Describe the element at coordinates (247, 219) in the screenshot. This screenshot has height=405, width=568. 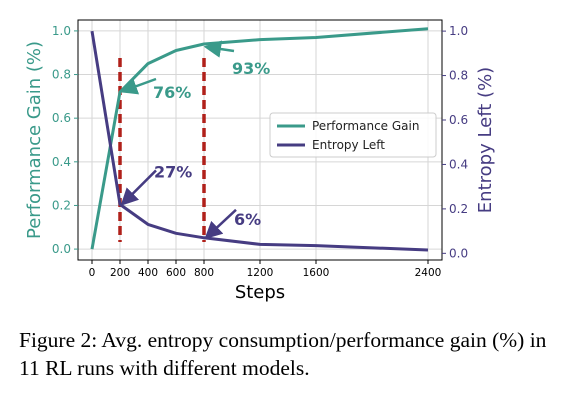
I see `annotation-label: 6%` at that location.